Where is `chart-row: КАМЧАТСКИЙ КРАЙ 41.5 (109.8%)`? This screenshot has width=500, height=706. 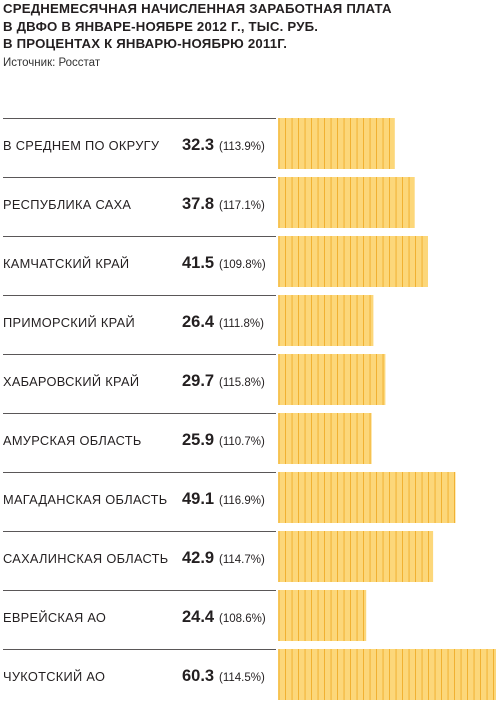 chart-row: КАМЧАТСКИЙ КРАЙ 41.5 (109.8%) is located at coordinates (215, 261).